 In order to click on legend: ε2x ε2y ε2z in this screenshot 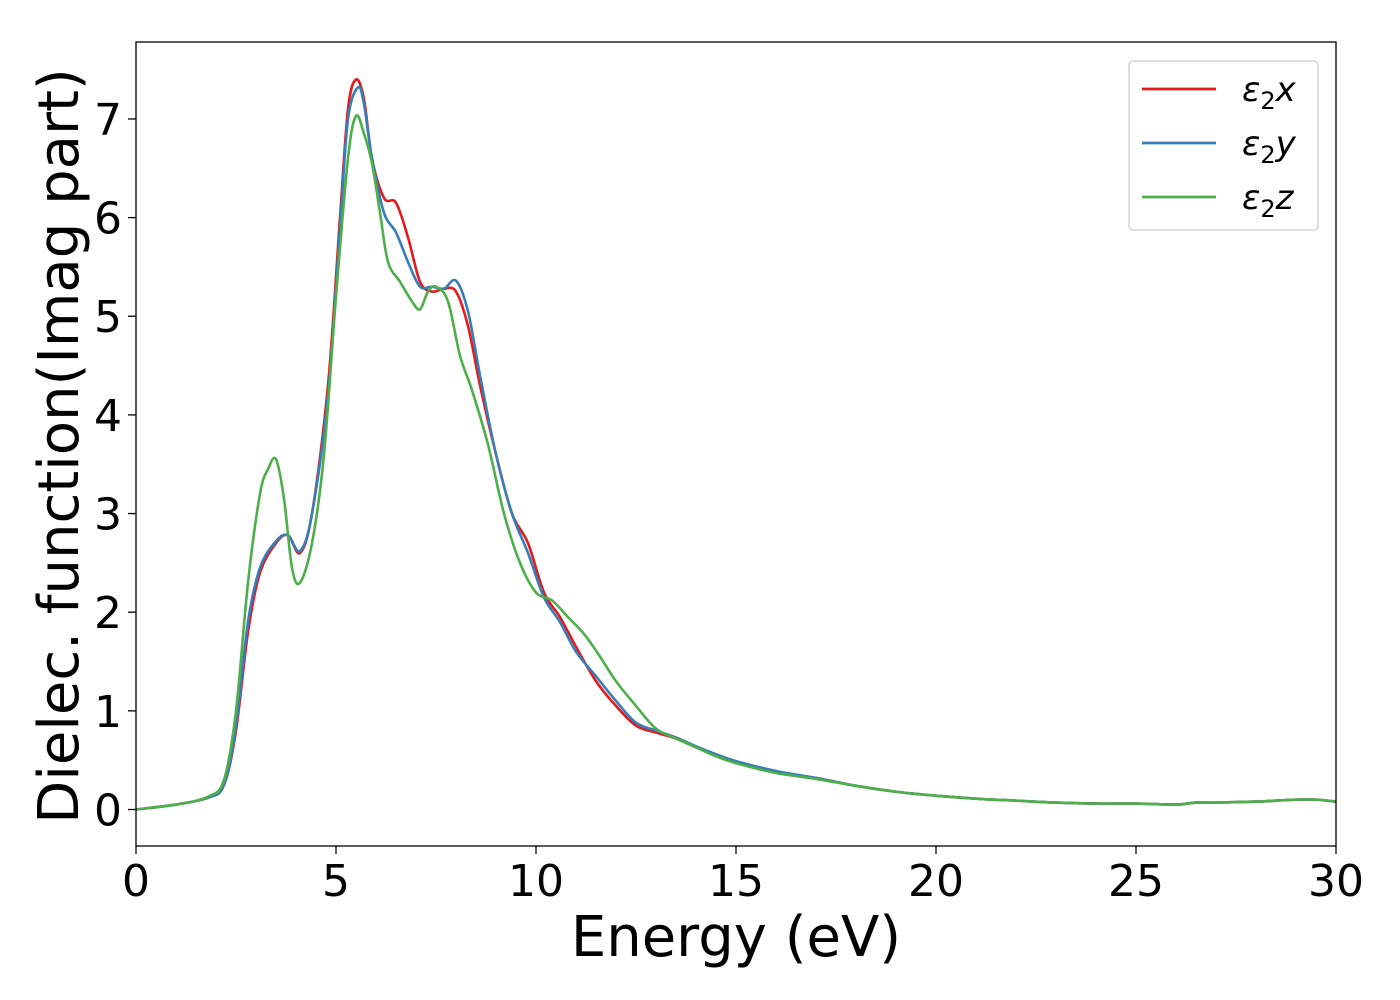, I will do `click(1223, 145)`.